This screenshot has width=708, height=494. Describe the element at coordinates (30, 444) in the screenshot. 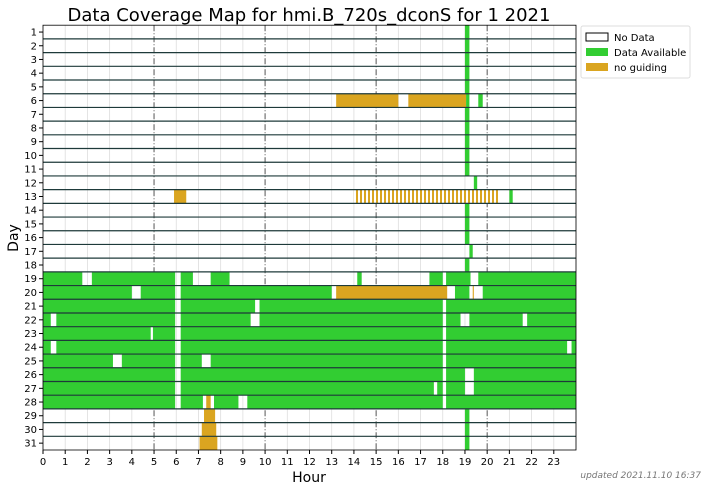

I see `y-tick-label: 31` at that location.